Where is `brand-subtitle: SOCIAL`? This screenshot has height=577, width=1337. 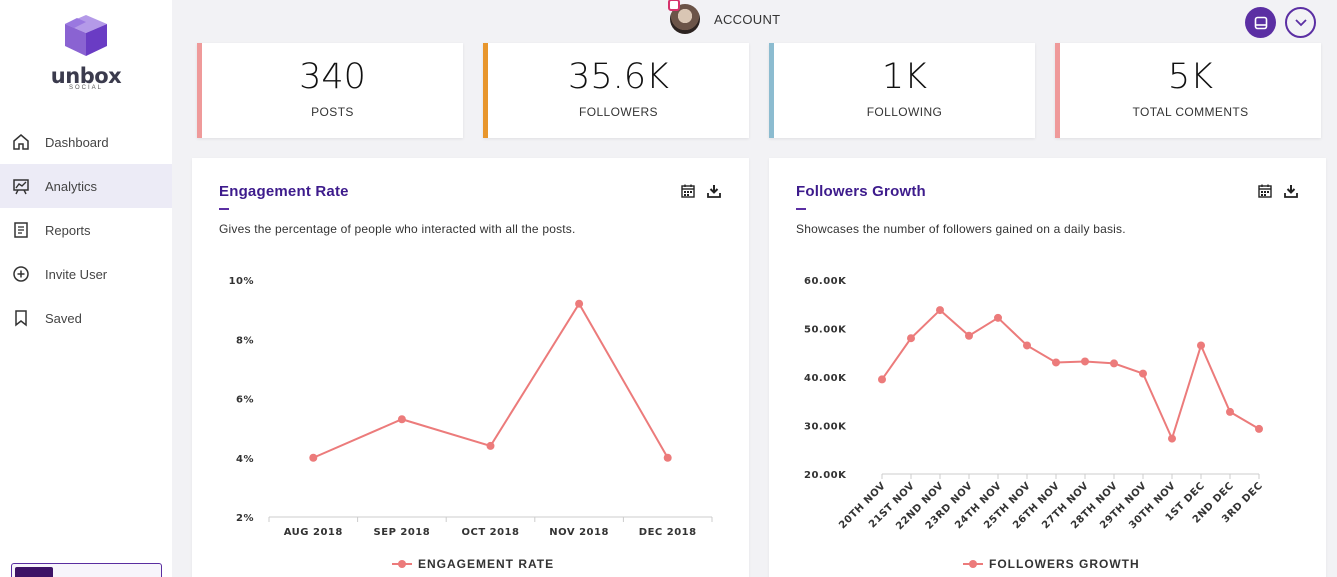
brand-subtitle: SOCIAL is located at coordinates (85, 88).